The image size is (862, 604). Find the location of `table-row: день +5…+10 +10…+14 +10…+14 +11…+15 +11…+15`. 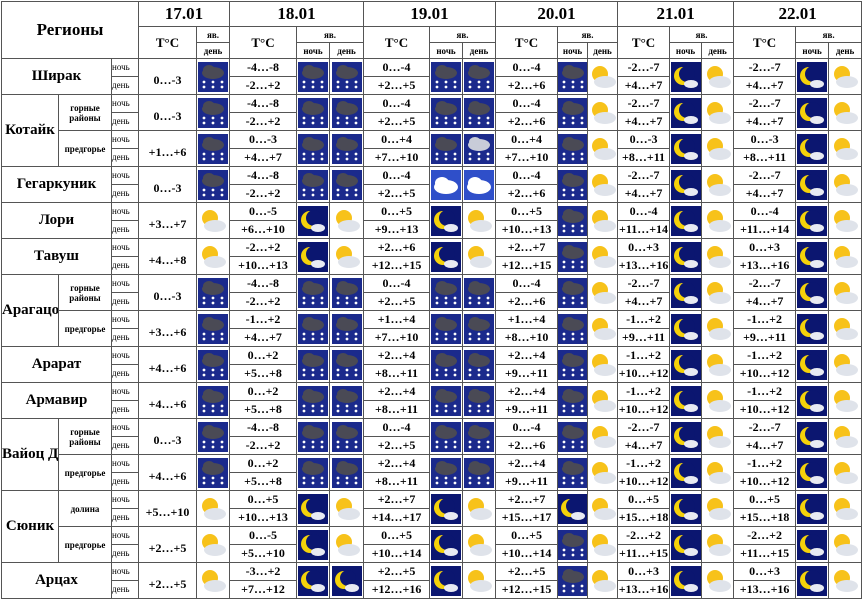

table-row: день +5…+10 +10…+14 +10…+14 +11…+15 +11…+15 is located at coordinates (432, 553).